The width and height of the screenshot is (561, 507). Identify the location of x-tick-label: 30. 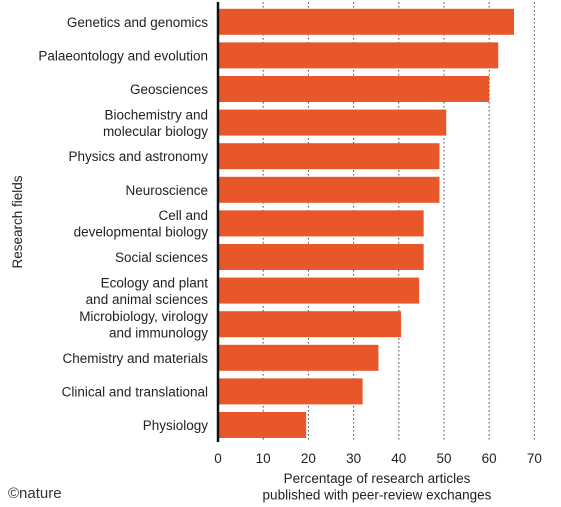
(353, 458).